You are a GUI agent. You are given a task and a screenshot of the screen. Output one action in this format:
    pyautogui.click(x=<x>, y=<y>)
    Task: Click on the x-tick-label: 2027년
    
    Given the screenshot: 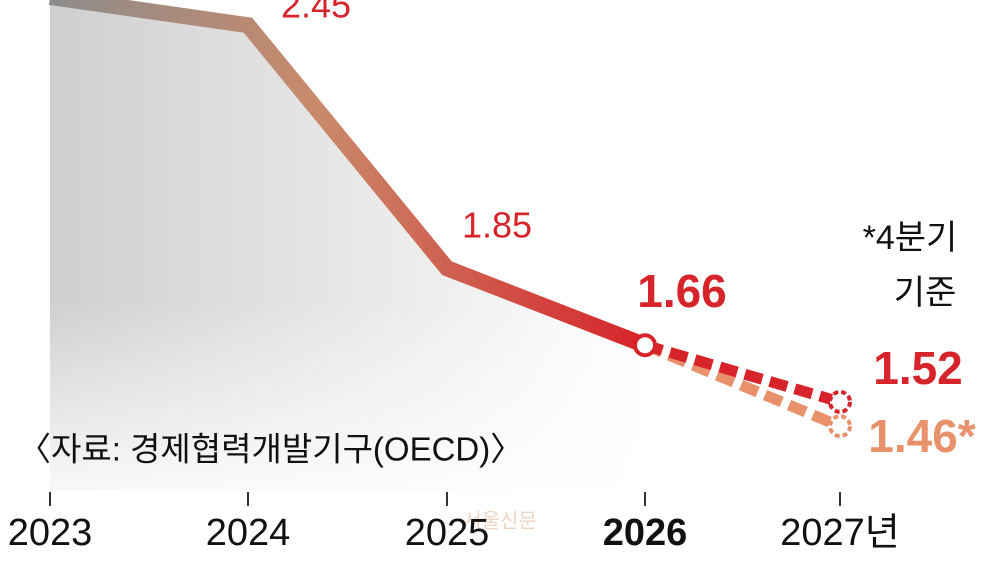 What is the action you would take?
    pyautogui.click(x=840, y=533)
    